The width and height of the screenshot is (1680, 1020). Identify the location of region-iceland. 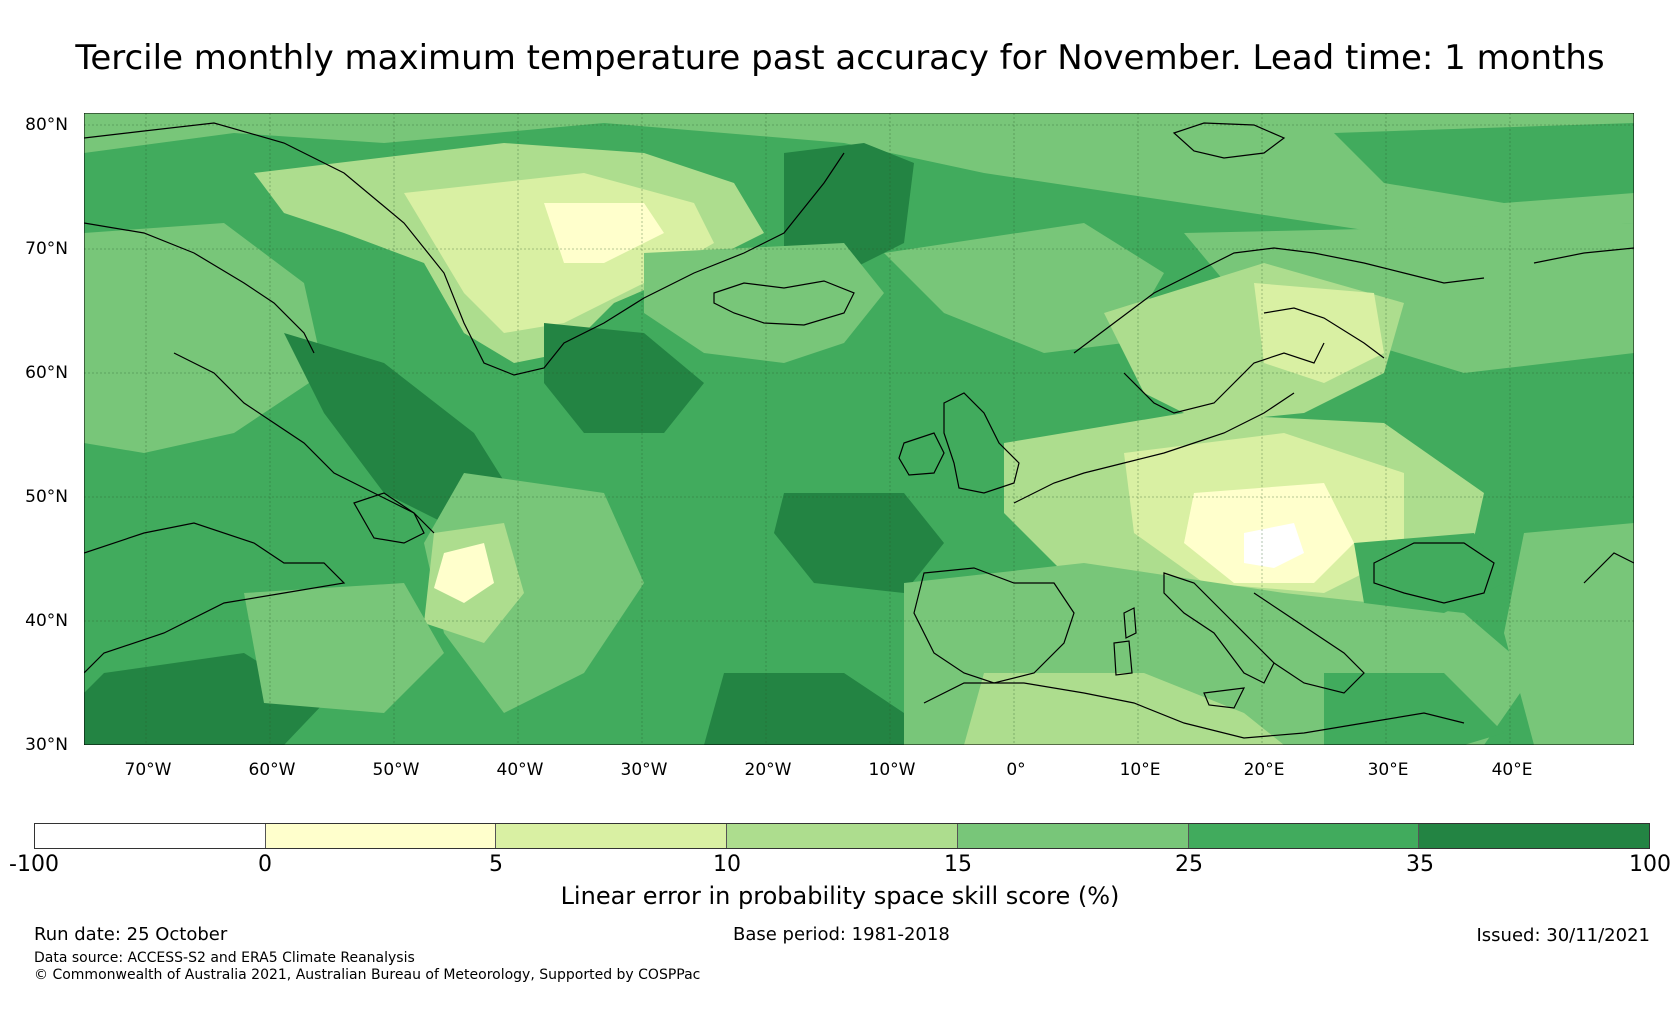
(764, 303).